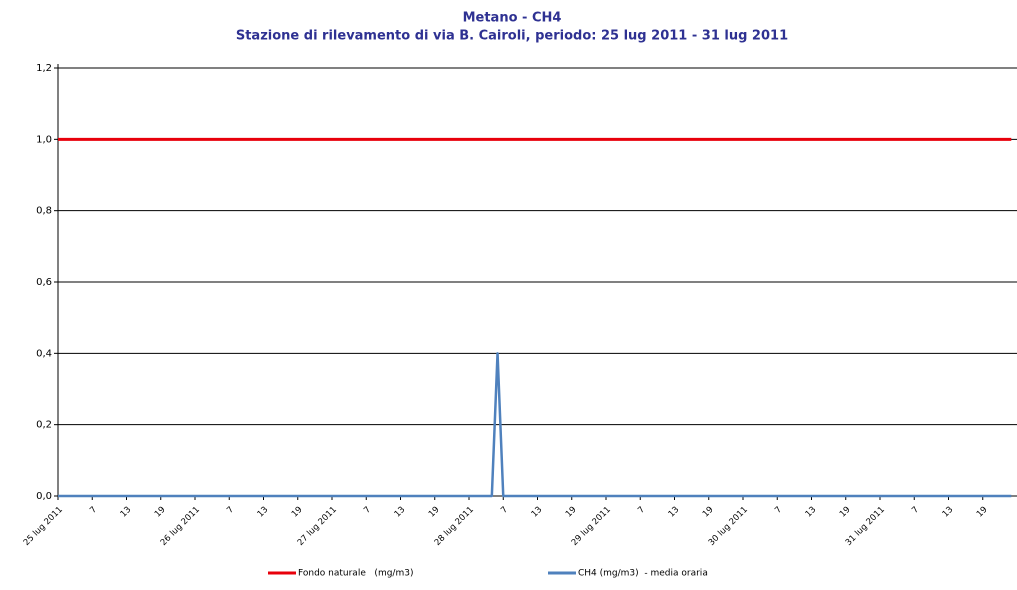 This screenshot has width=1017, height=590. Describe the element at coordinates (44, 353) in the screenshot. I see `y-tick-label: 0,4` at that location.